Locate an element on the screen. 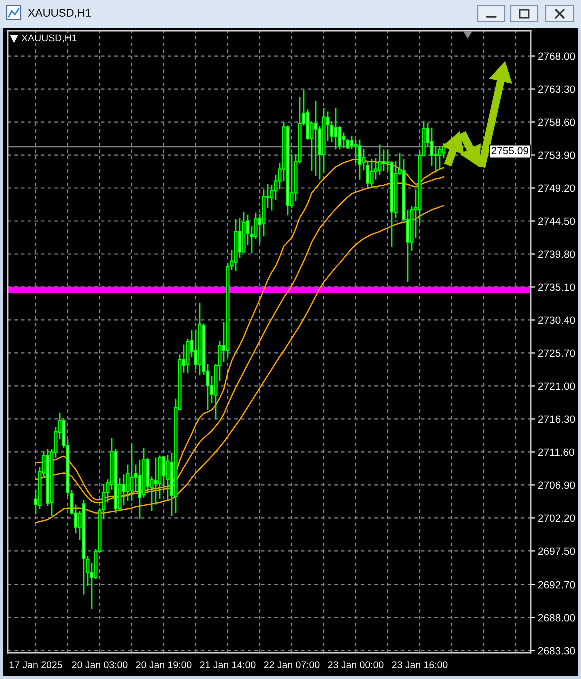 This screenshot has height=679, width=581. y-tick-label: 2768.00 is located at coordinates (557, 56).